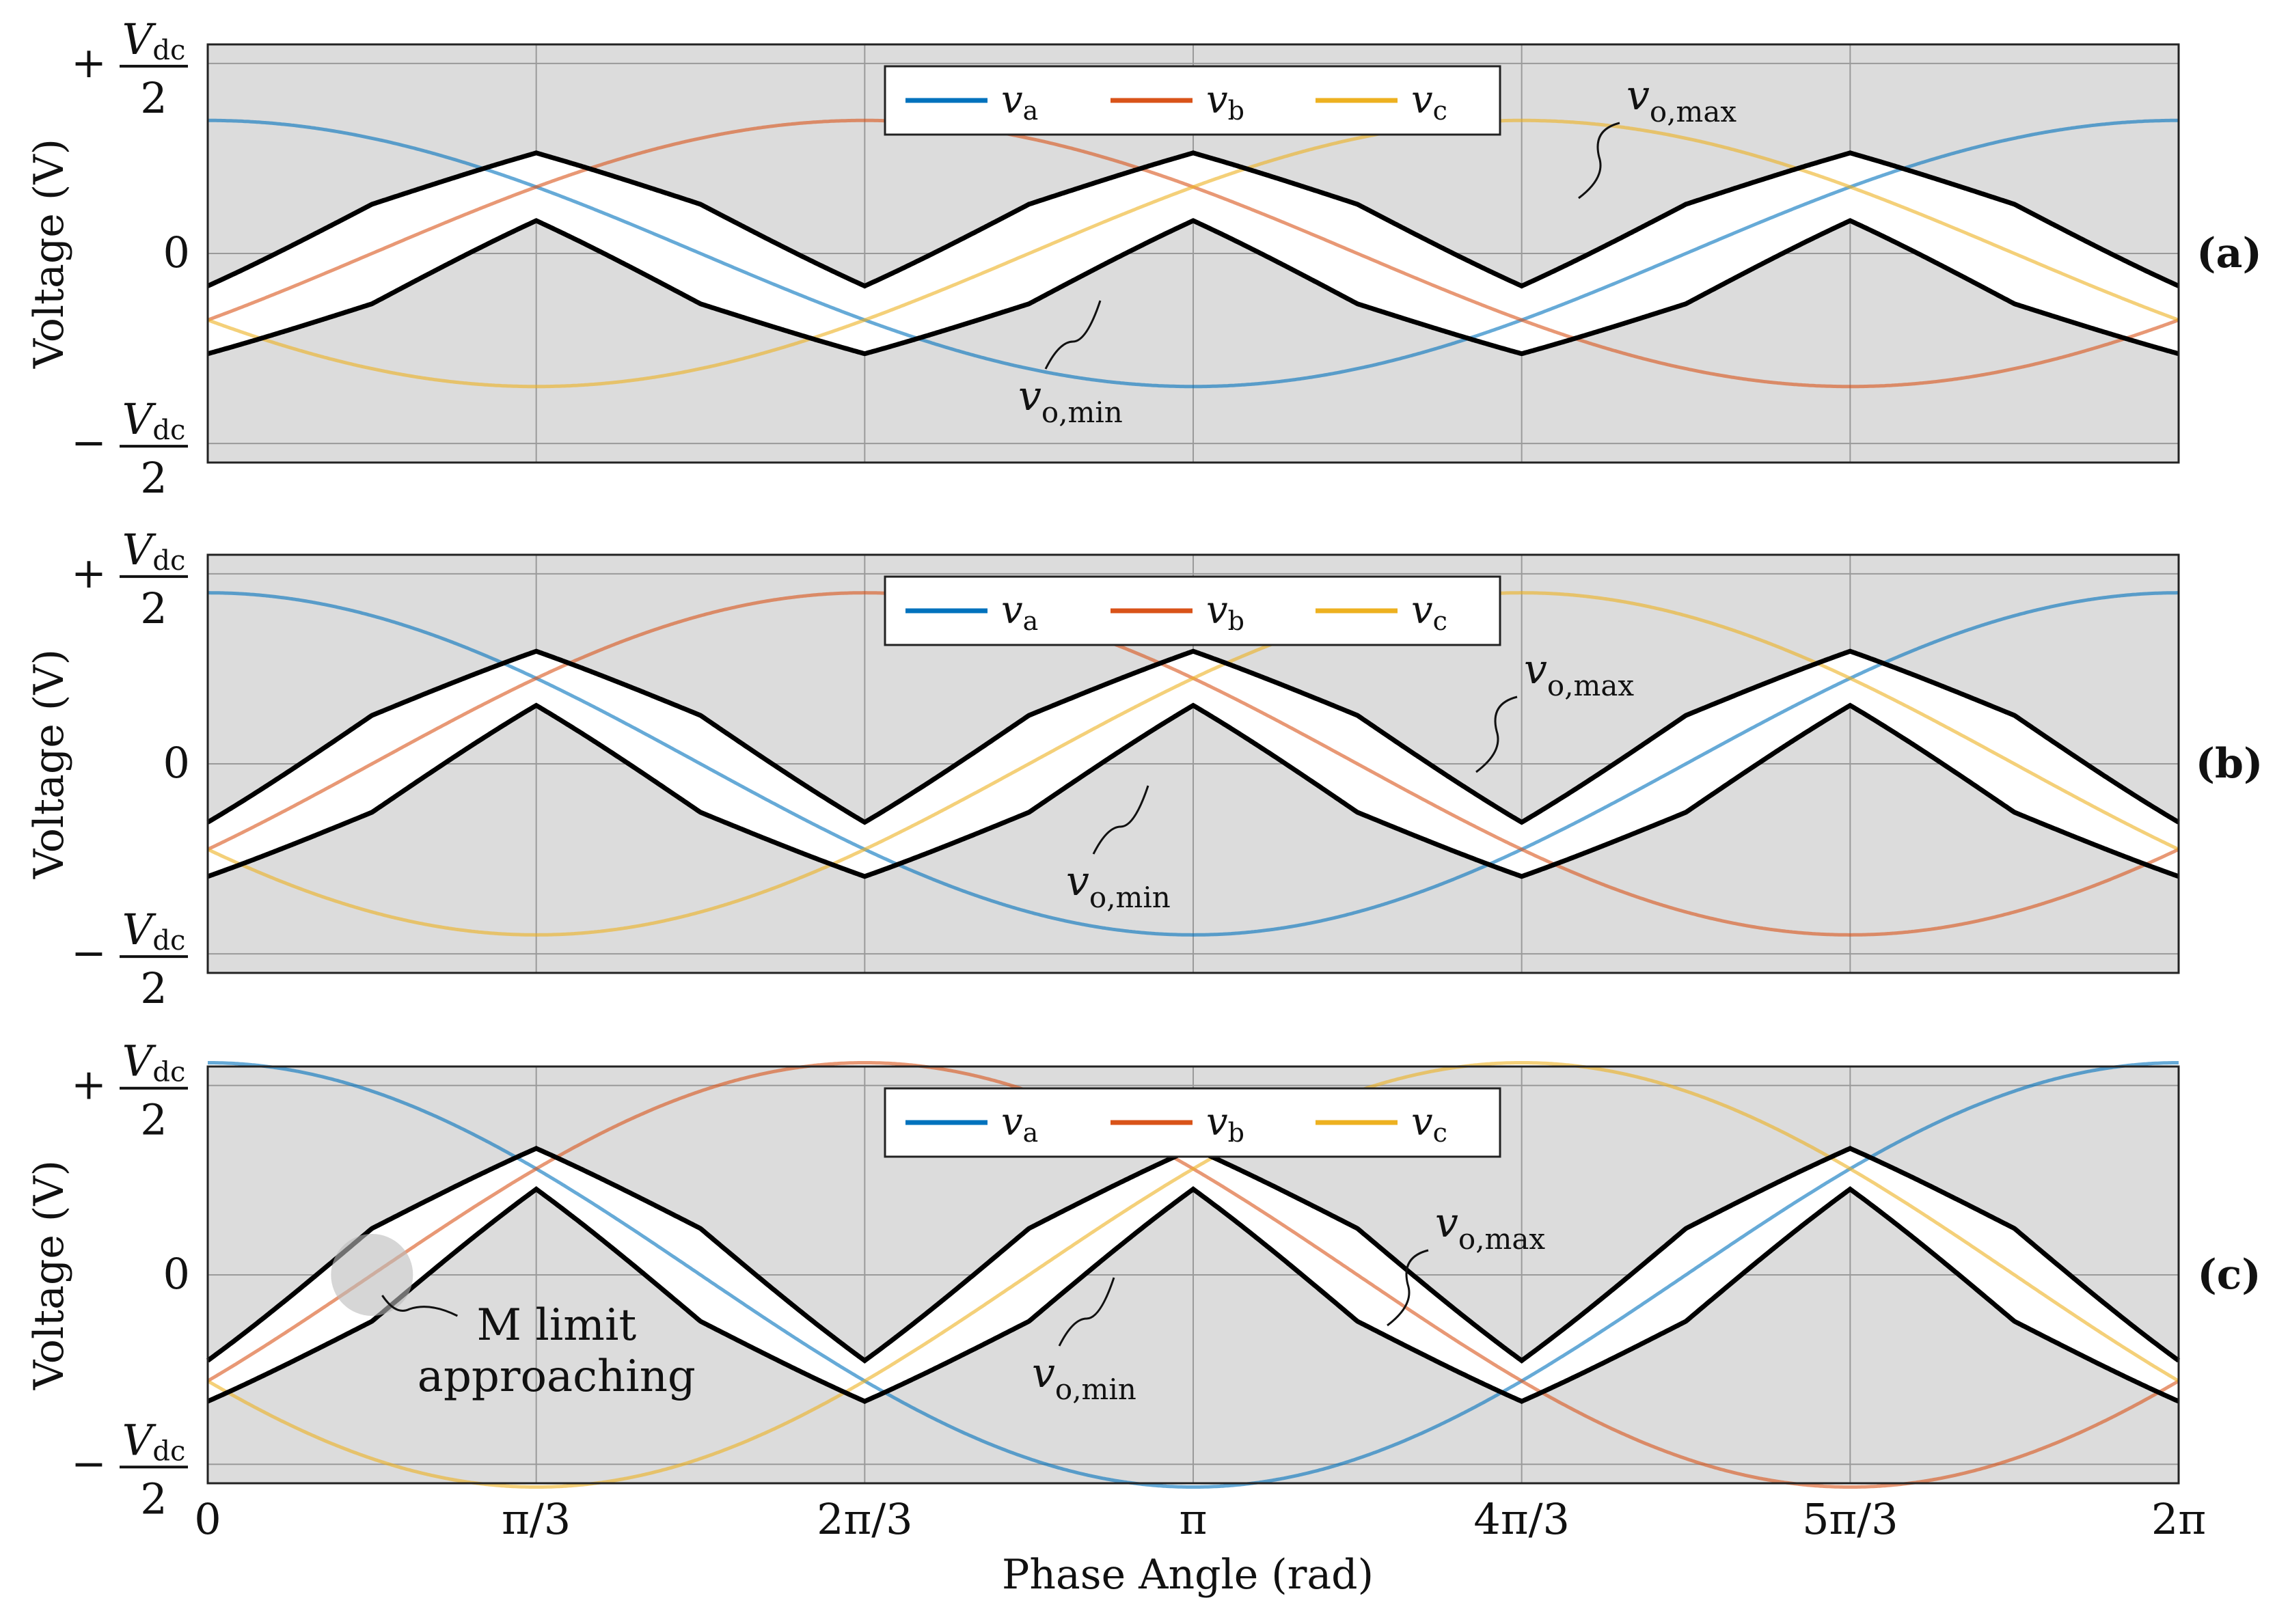 This screenshot has width=2275, height=1624. What do you see at coordinates (1194, 1519) in the screenshot?
I see `x-tick-label: π` at bounding box center [1194, 1519].